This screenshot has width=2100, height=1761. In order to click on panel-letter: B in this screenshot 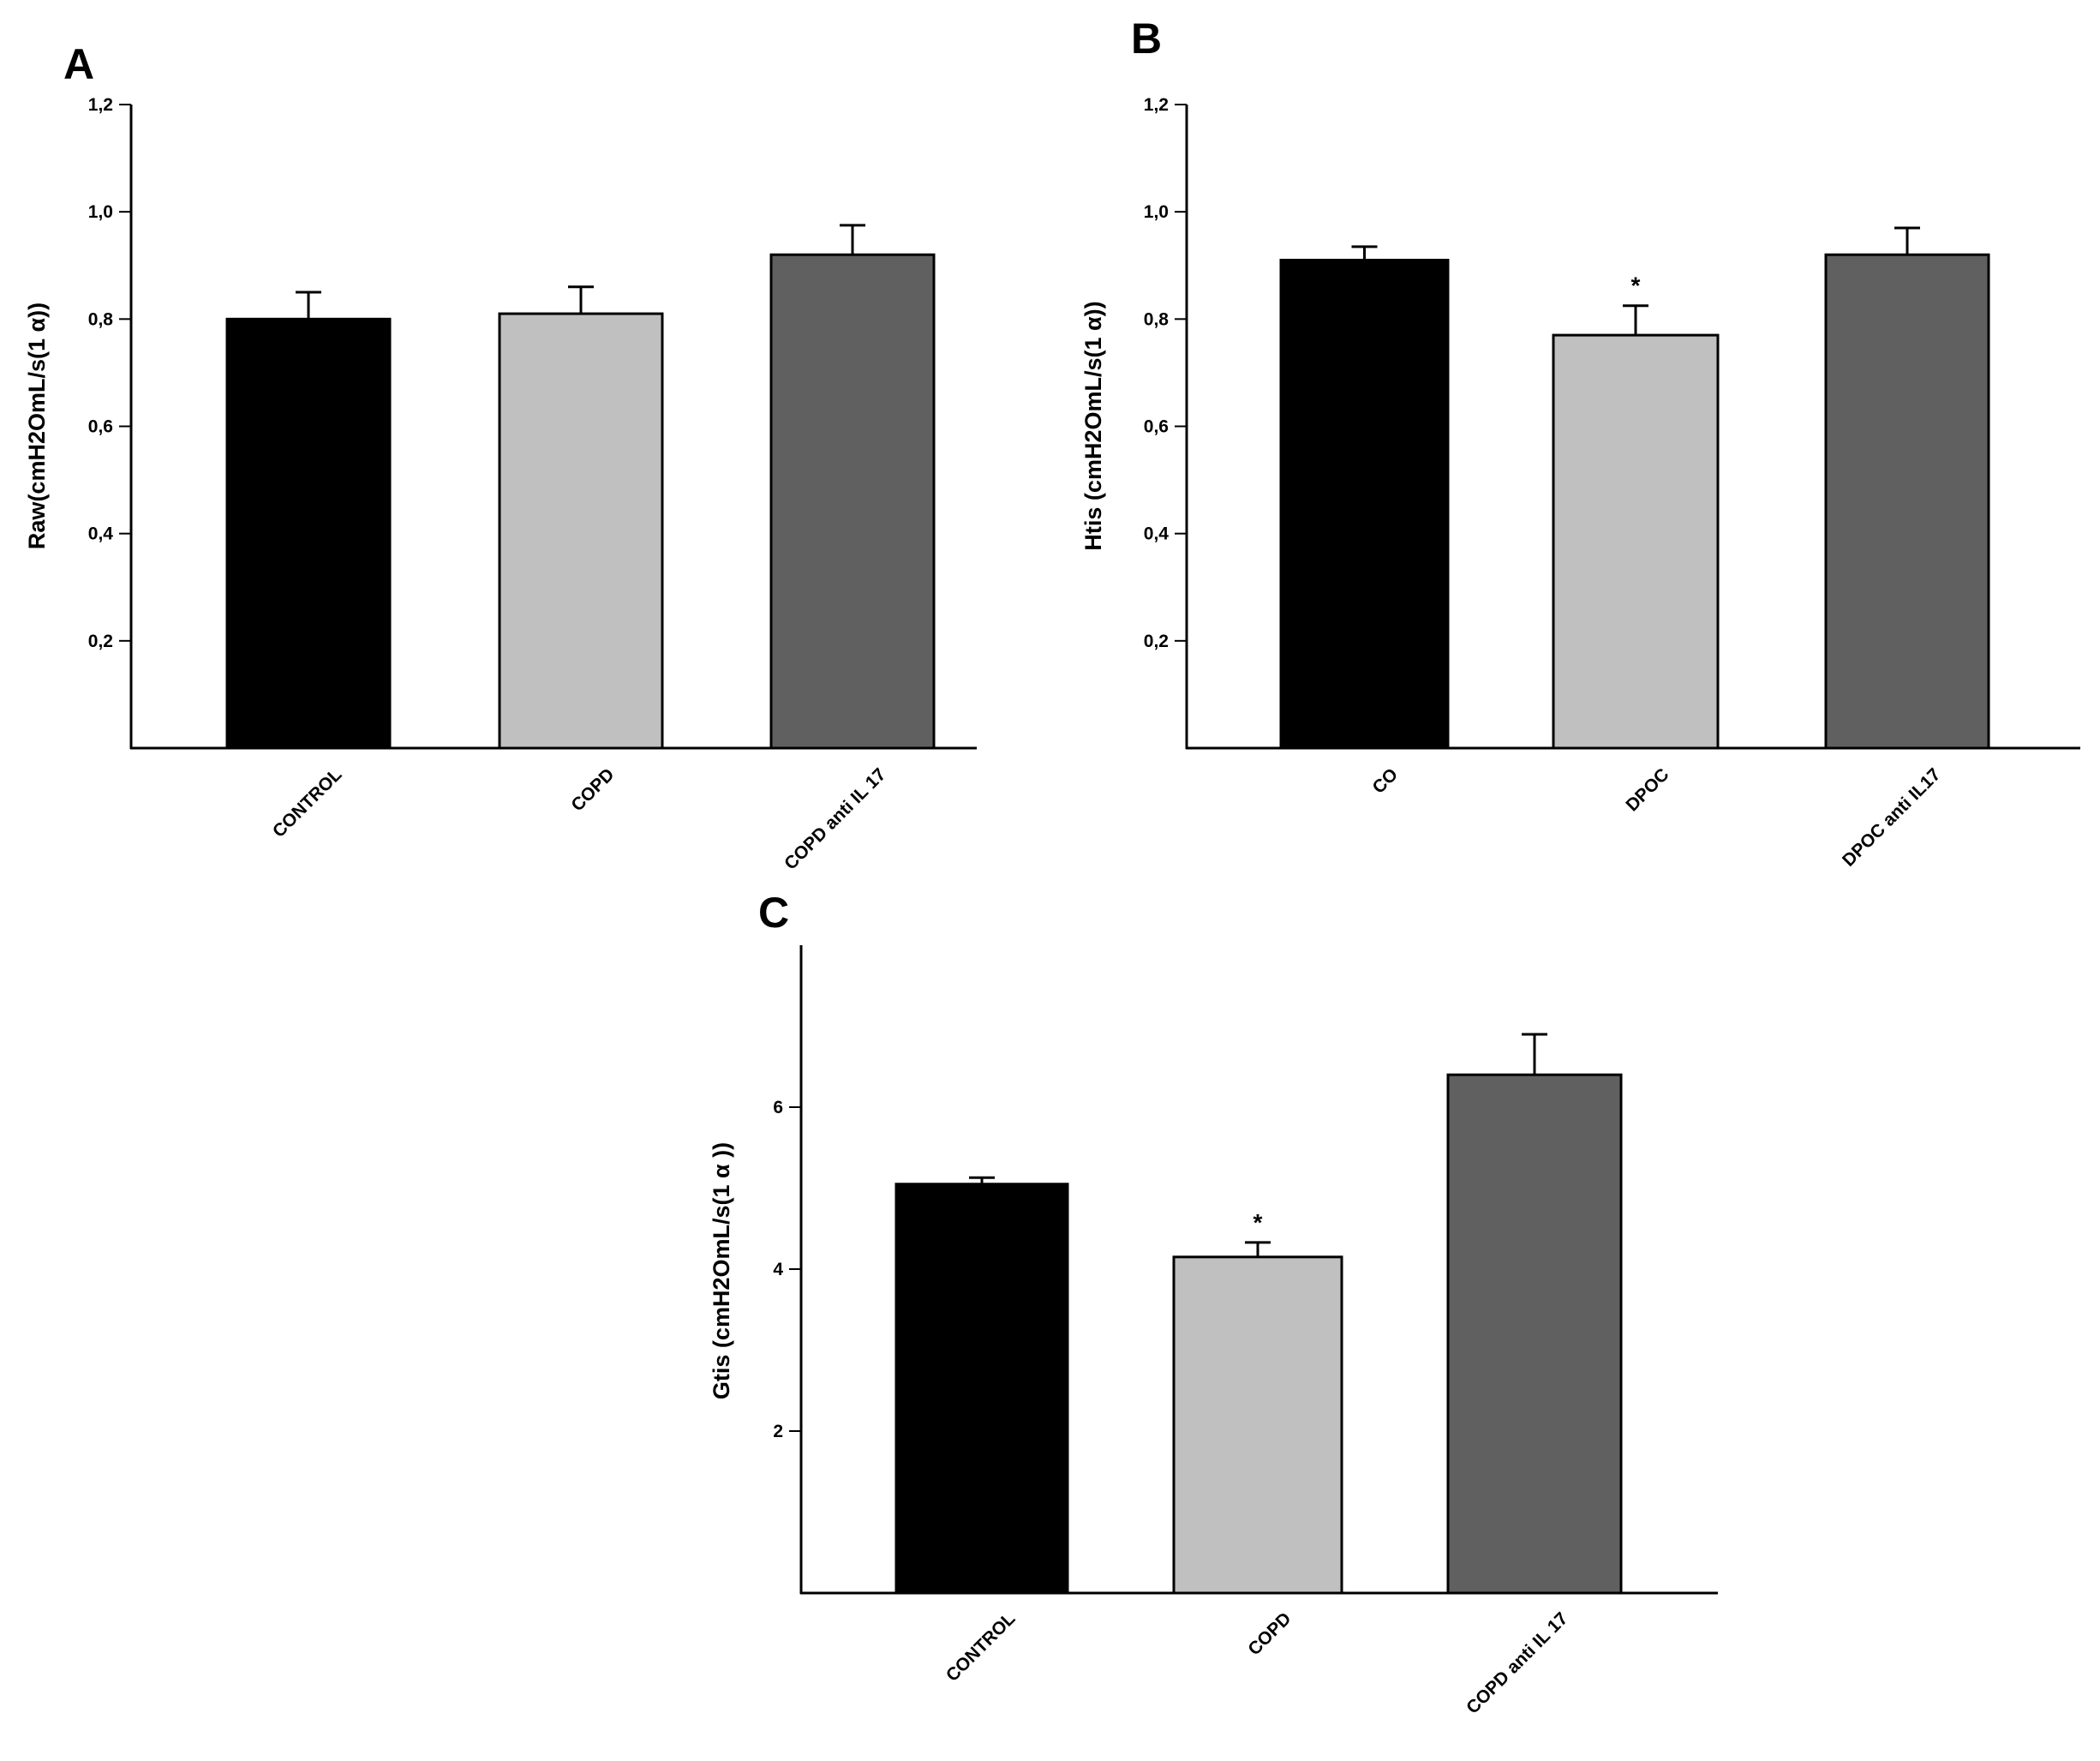, I will do `click(1146, 39)`.